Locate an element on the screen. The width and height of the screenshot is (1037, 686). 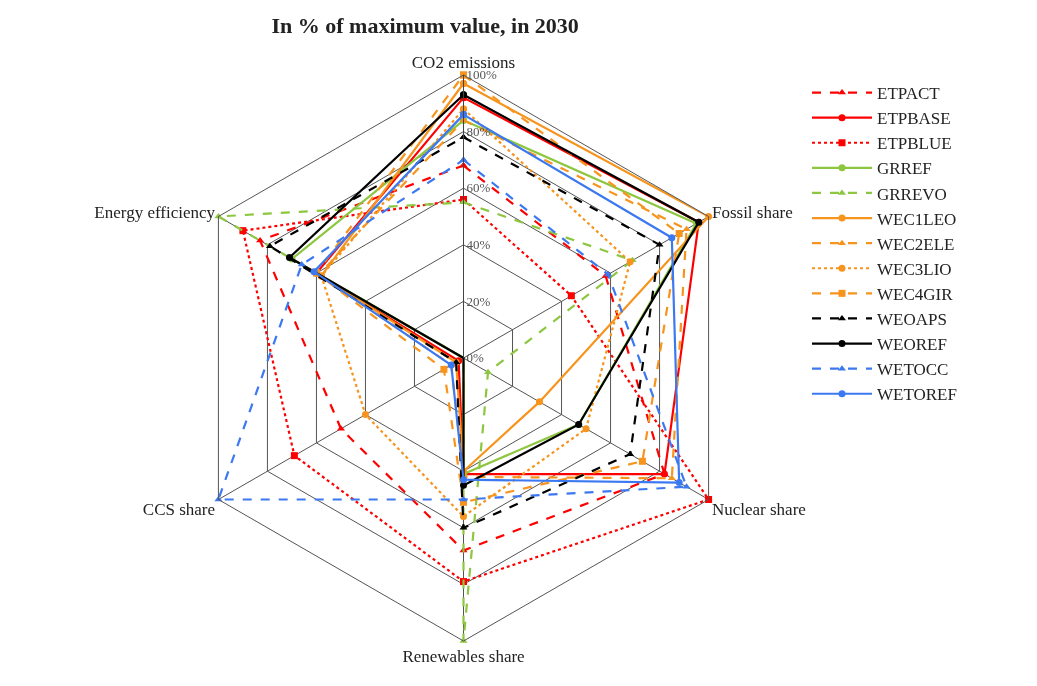
y-tick-label: 40% is located at coordinates (478, 245).